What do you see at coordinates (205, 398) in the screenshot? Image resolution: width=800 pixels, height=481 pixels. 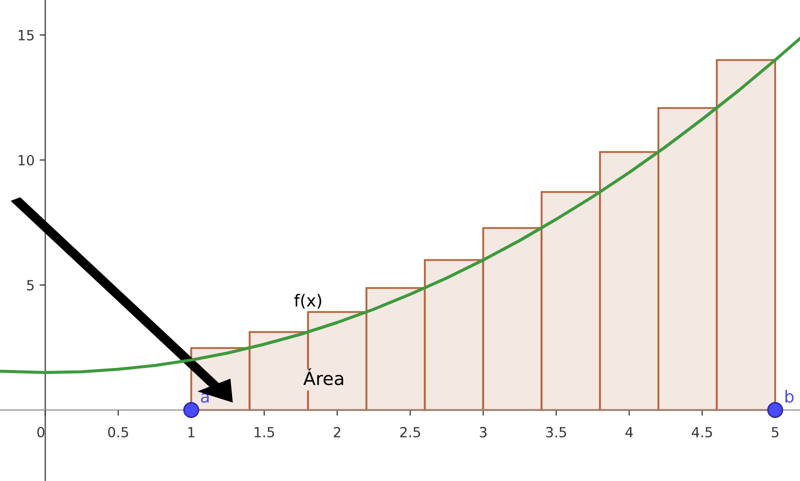 I see `data-label: a` at bounding box center [205, 398].